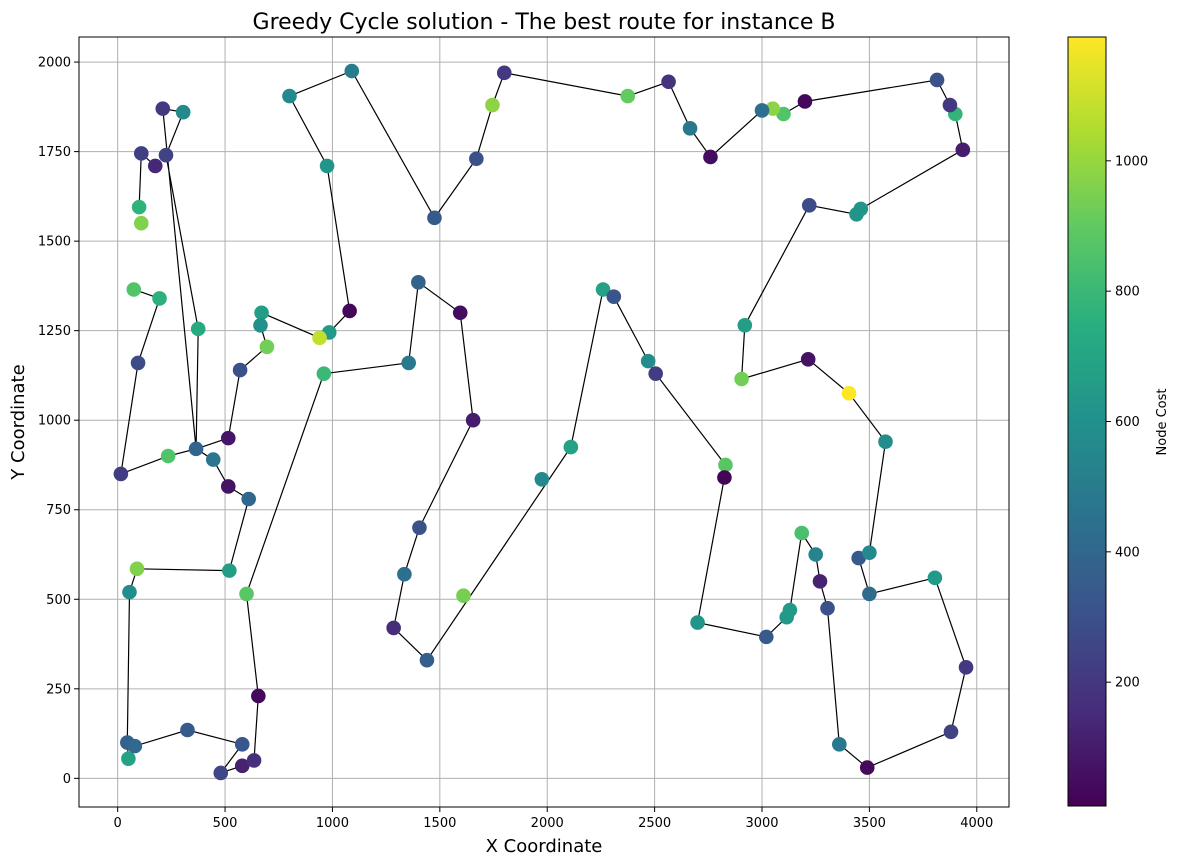  Describe the element at coordinates (1162, 422) in the screenshot. I see `colorbar-label: Node Cost` at that location.